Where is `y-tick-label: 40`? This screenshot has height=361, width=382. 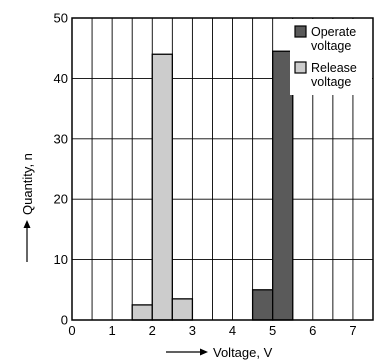 y-tick-label: 40 is located at coordinates (61, 78).